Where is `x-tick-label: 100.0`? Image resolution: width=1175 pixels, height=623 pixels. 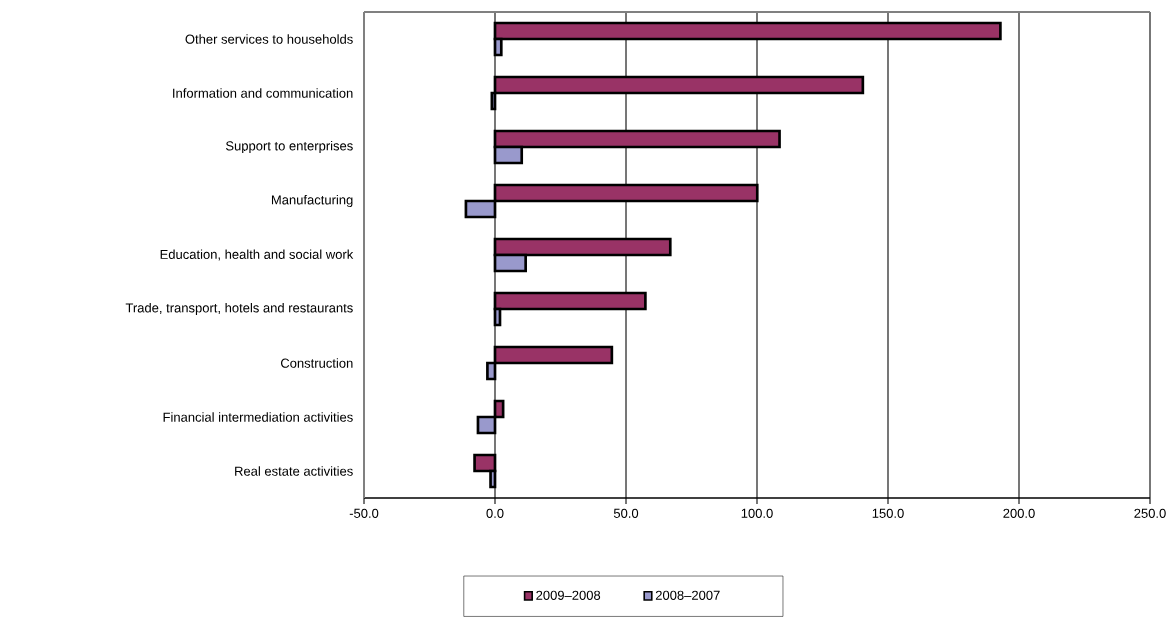 x-tick-label: 100.0 is located at coordinates (757, 513).